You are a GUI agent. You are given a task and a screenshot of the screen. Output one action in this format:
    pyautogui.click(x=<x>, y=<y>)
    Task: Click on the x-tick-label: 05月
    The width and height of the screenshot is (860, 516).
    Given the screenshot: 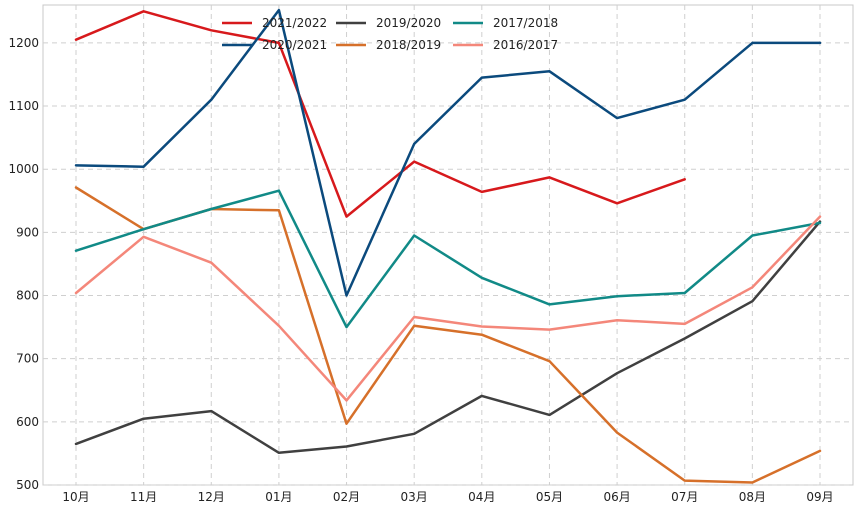 What is the action you would take?
    pyautogui.click(x=549, y=497)
    